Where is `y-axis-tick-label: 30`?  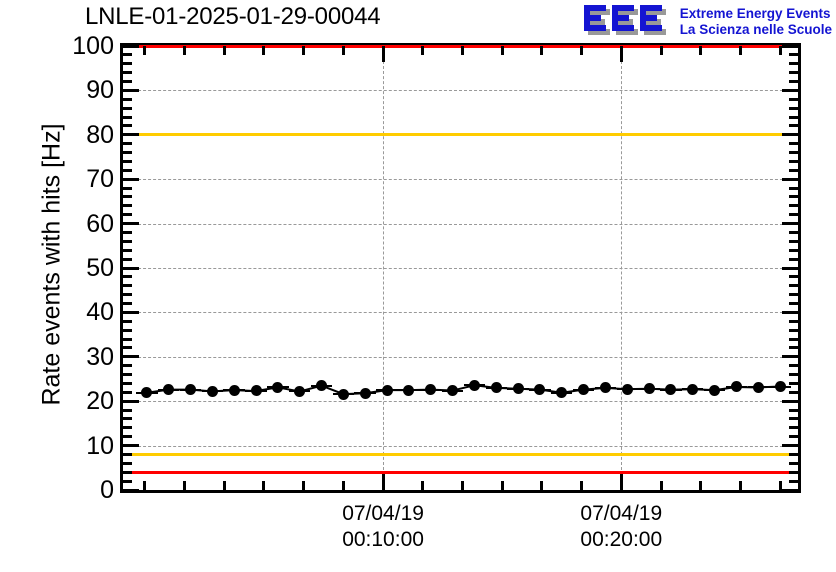 y-axis-tick-label: 30 is located at coordinates (100, 356).